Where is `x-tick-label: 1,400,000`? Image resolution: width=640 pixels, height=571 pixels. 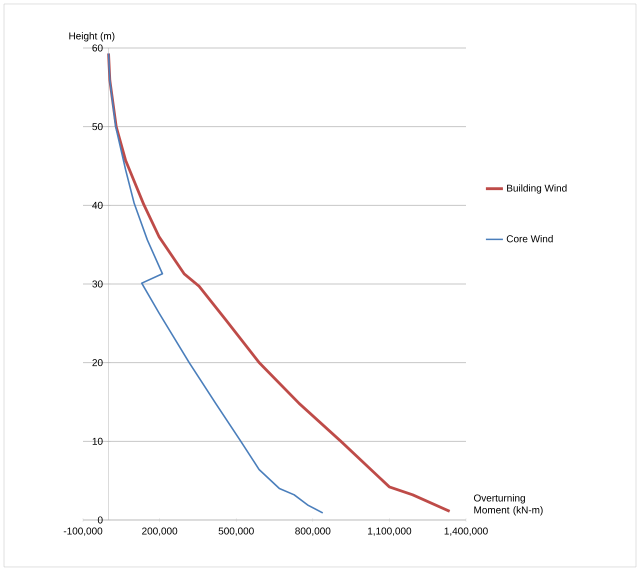
x-tick-label: 1,400,000 is located at coordinates (466, 532).